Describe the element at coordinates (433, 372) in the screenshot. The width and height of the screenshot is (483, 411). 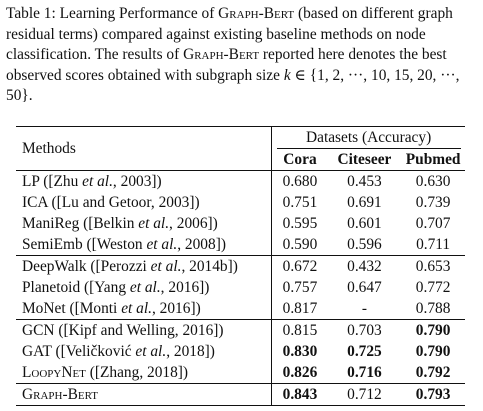
I see `score-pubmed: 0.792` at that location.